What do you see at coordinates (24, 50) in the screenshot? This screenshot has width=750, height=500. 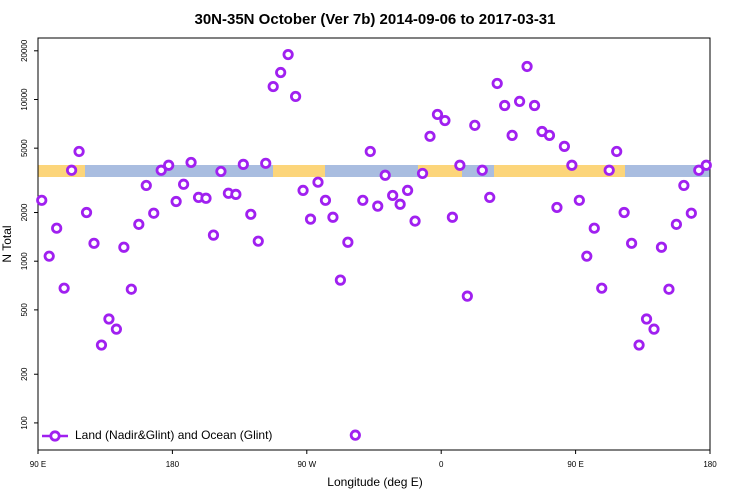 I see `y-tick-label: 20000` at bounding box center [24, 50].